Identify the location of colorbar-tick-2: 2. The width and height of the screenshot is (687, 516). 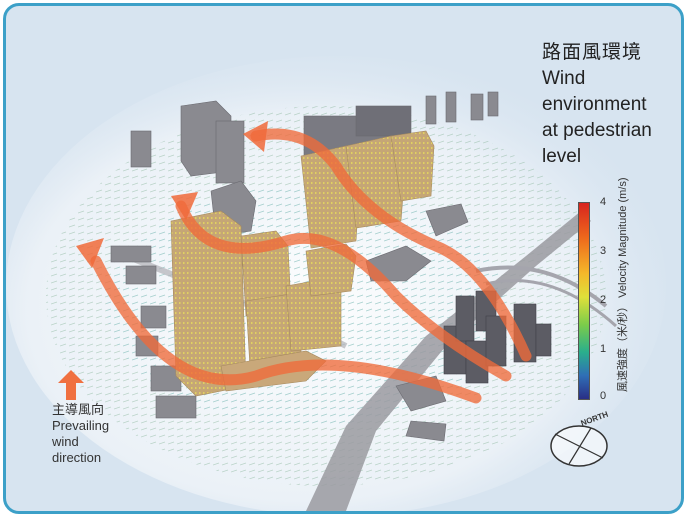
(603, 300).